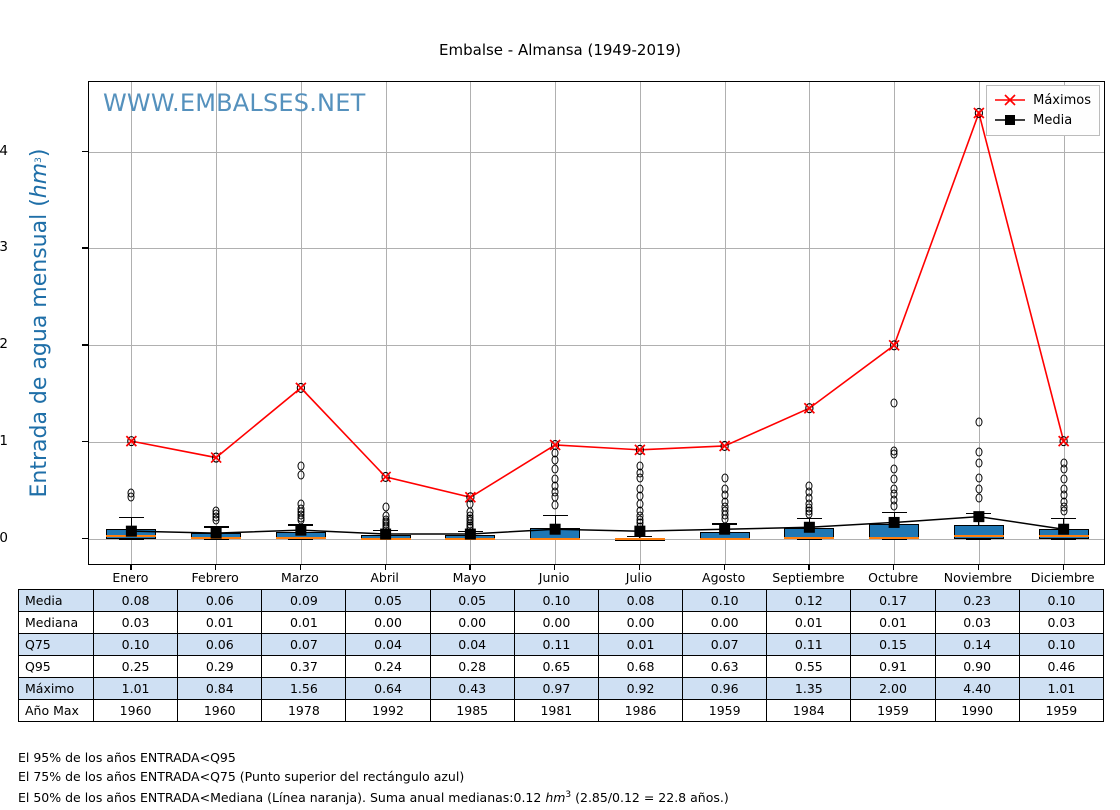 The height and width of the screenshot is (810, 1120). Describe the element at coordinates (39, 160) in the screenshot. I see `y-axis-exponent: 3` at that location.